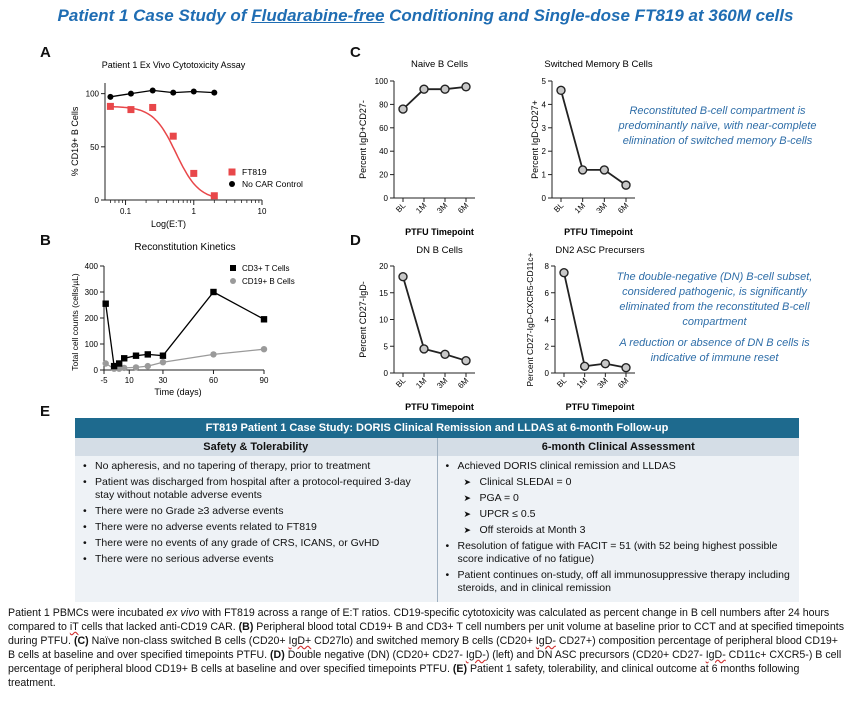  I want to click on clinical-item: Off steroids at Month 3, so click(626, 530).